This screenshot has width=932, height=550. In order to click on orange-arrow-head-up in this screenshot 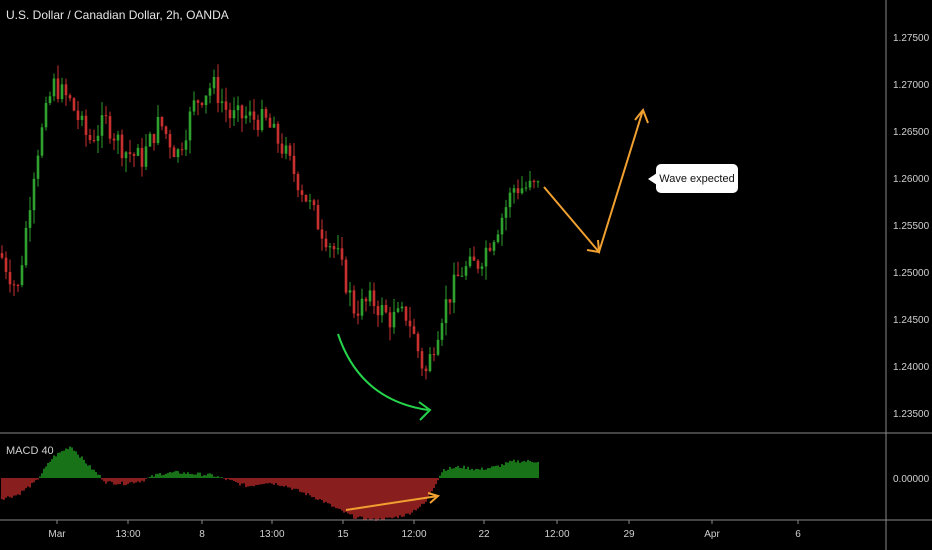, I will do `click(641, 116)`.